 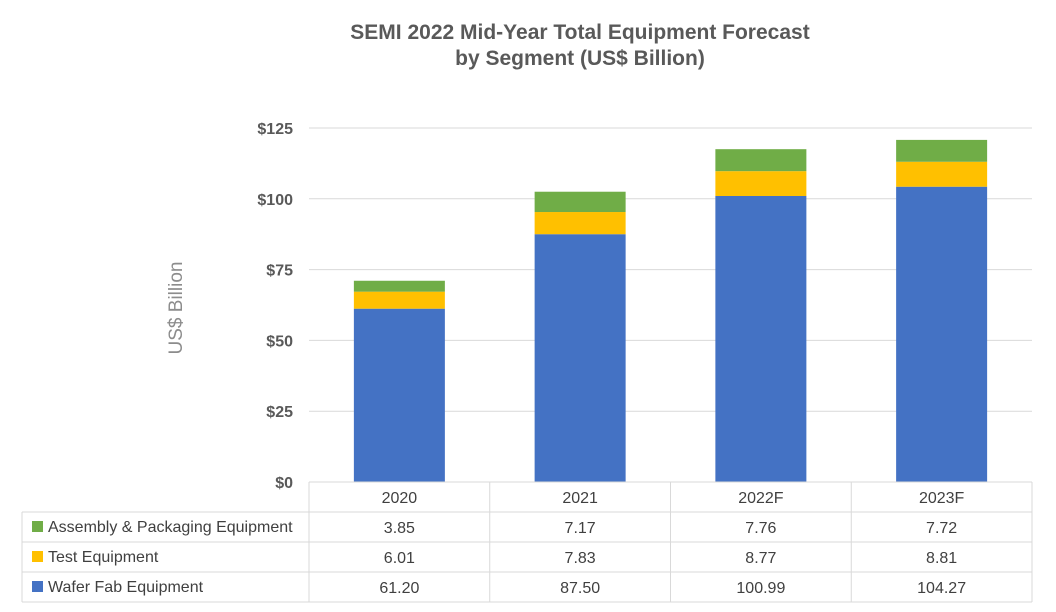 I want to click on data-label: 8.77, so click(x=760, y=558).